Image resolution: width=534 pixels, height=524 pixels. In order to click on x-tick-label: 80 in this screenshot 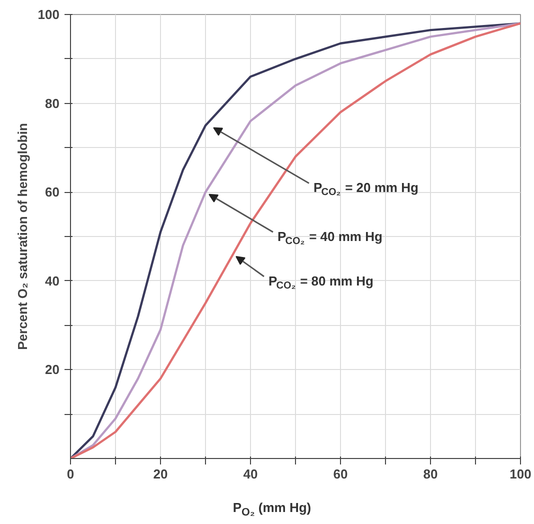, I will do `click(430, 474)`.